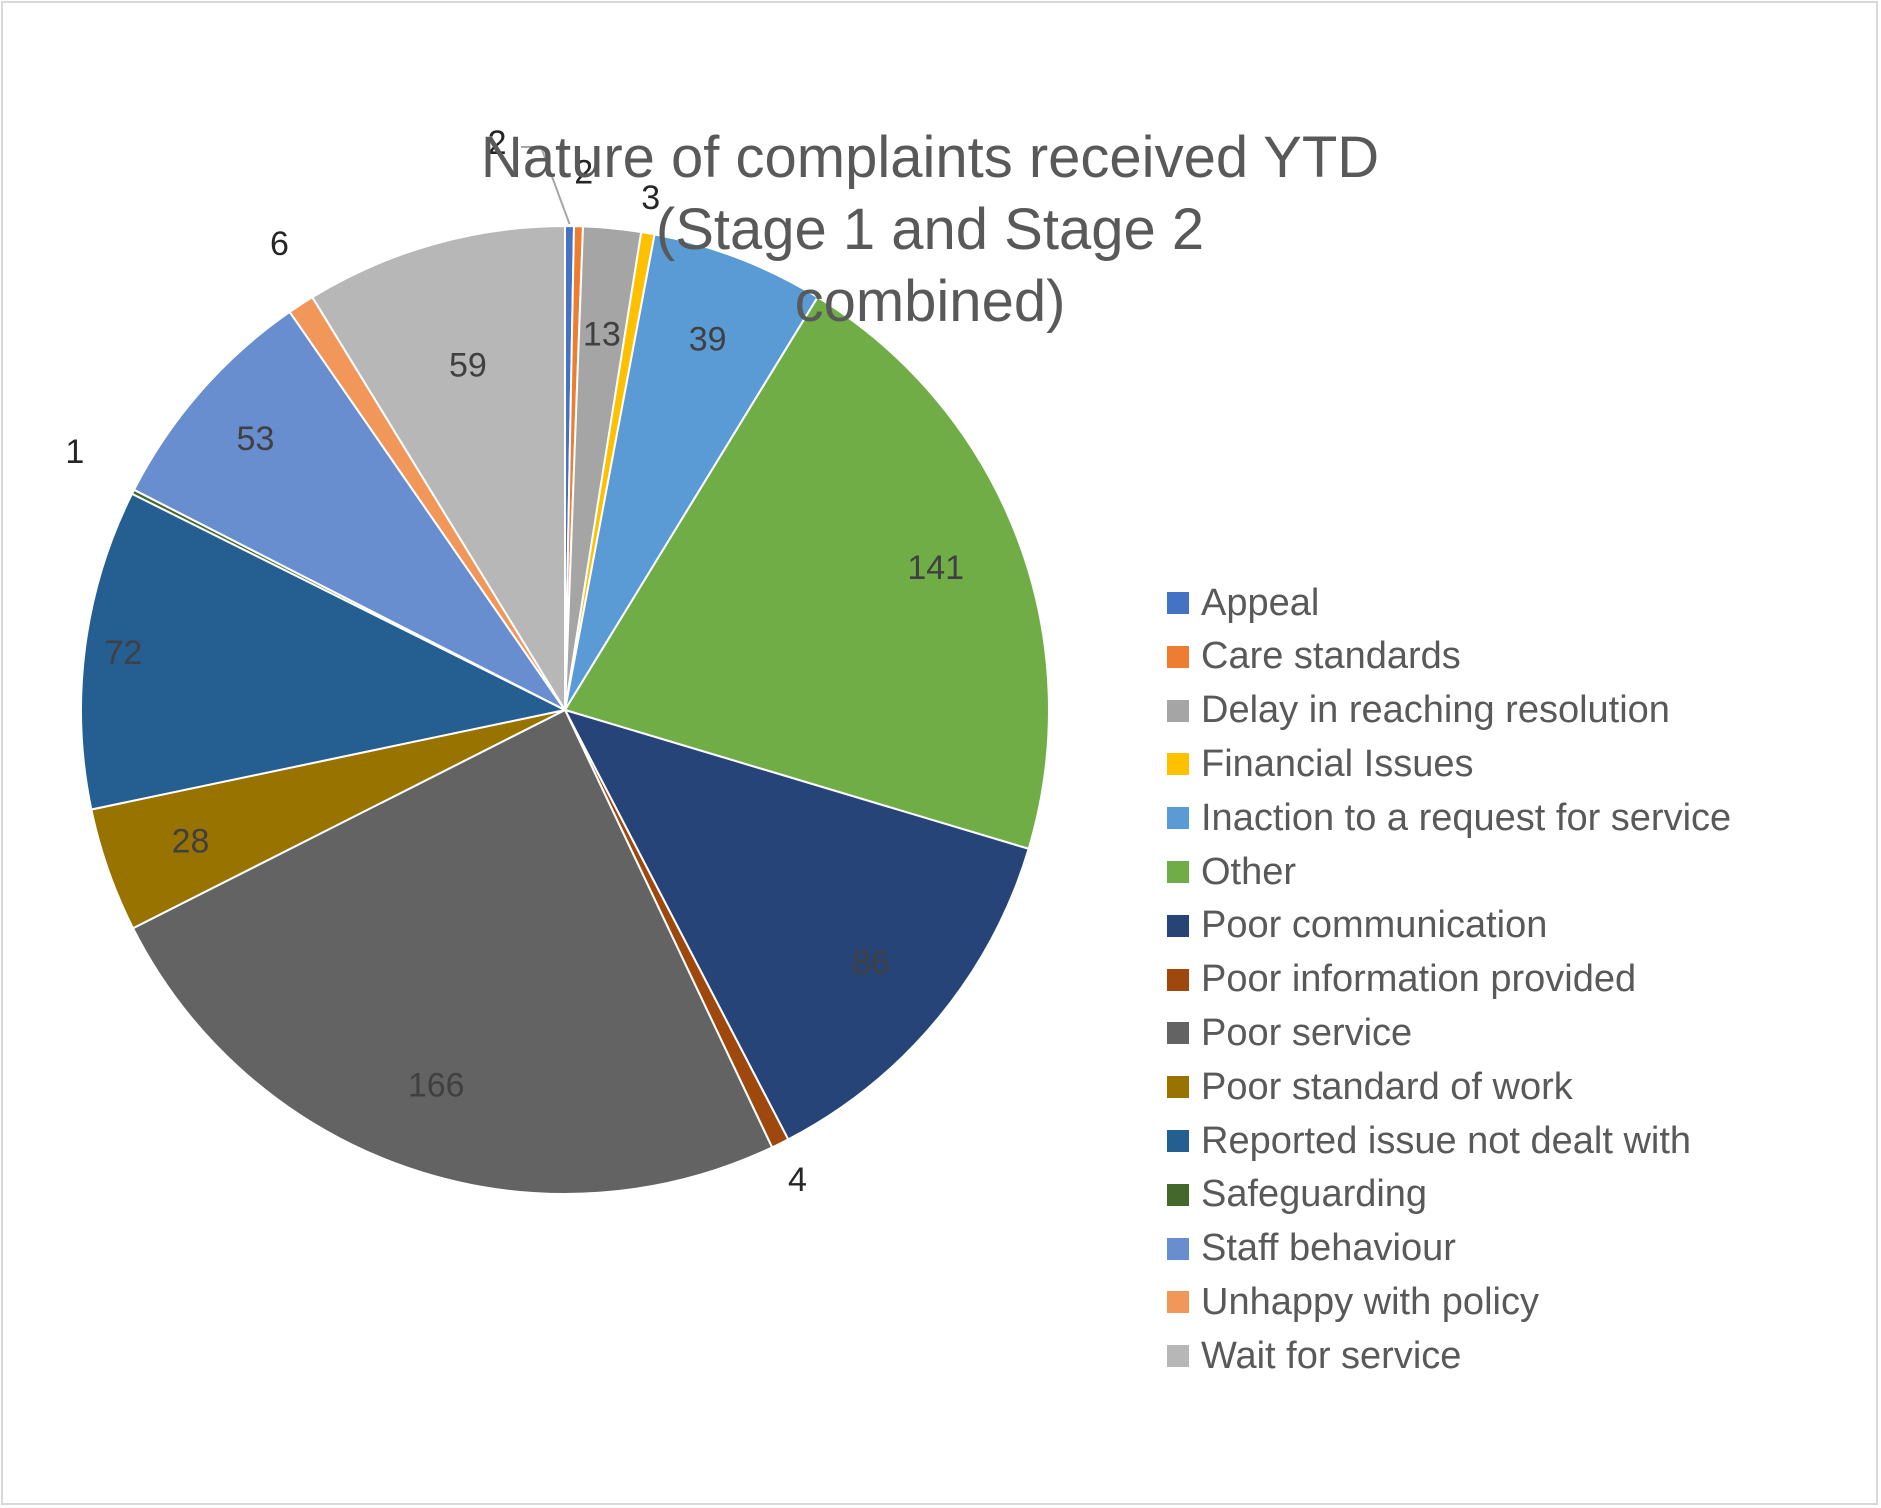 The width and height of the screenshot is (1881, 1508). I want to click on data-label-inaction-to-a-request-for-service: 39, so click(708, 340).